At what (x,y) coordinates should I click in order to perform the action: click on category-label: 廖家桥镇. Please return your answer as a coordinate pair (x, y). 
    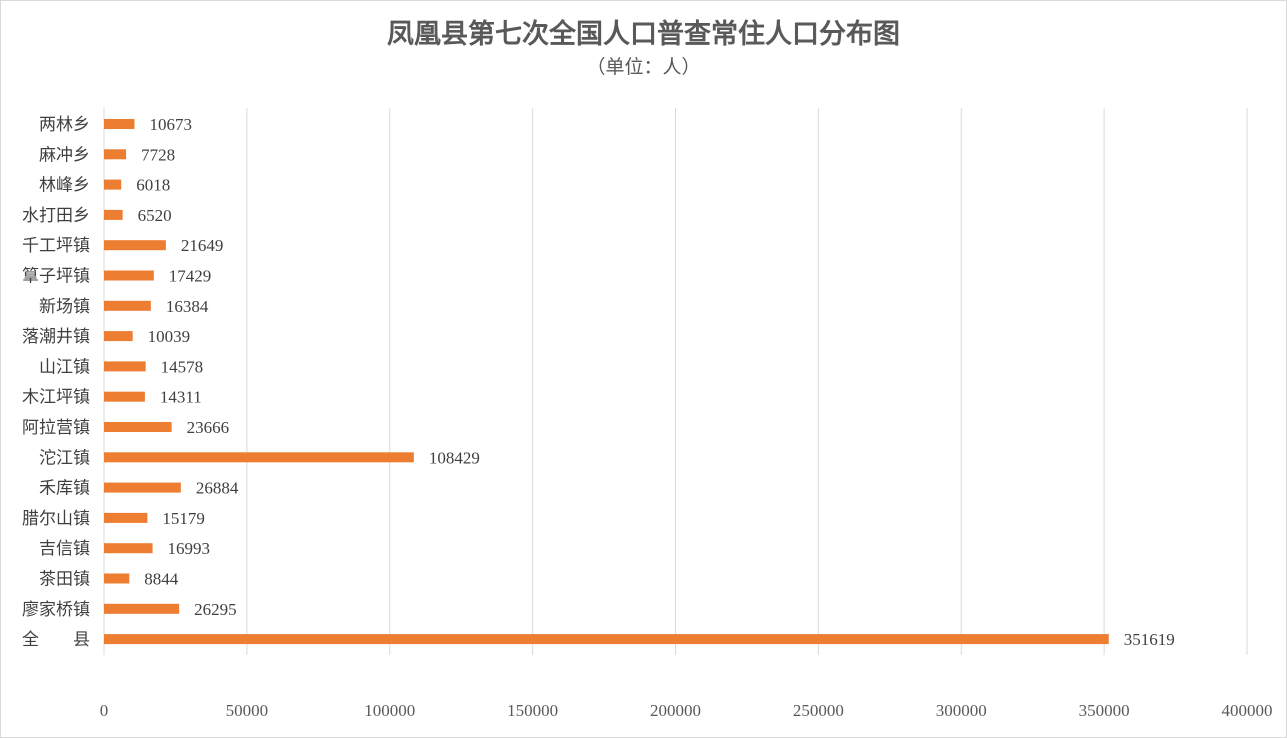
    Looking at the image, I should click on (56, 610).